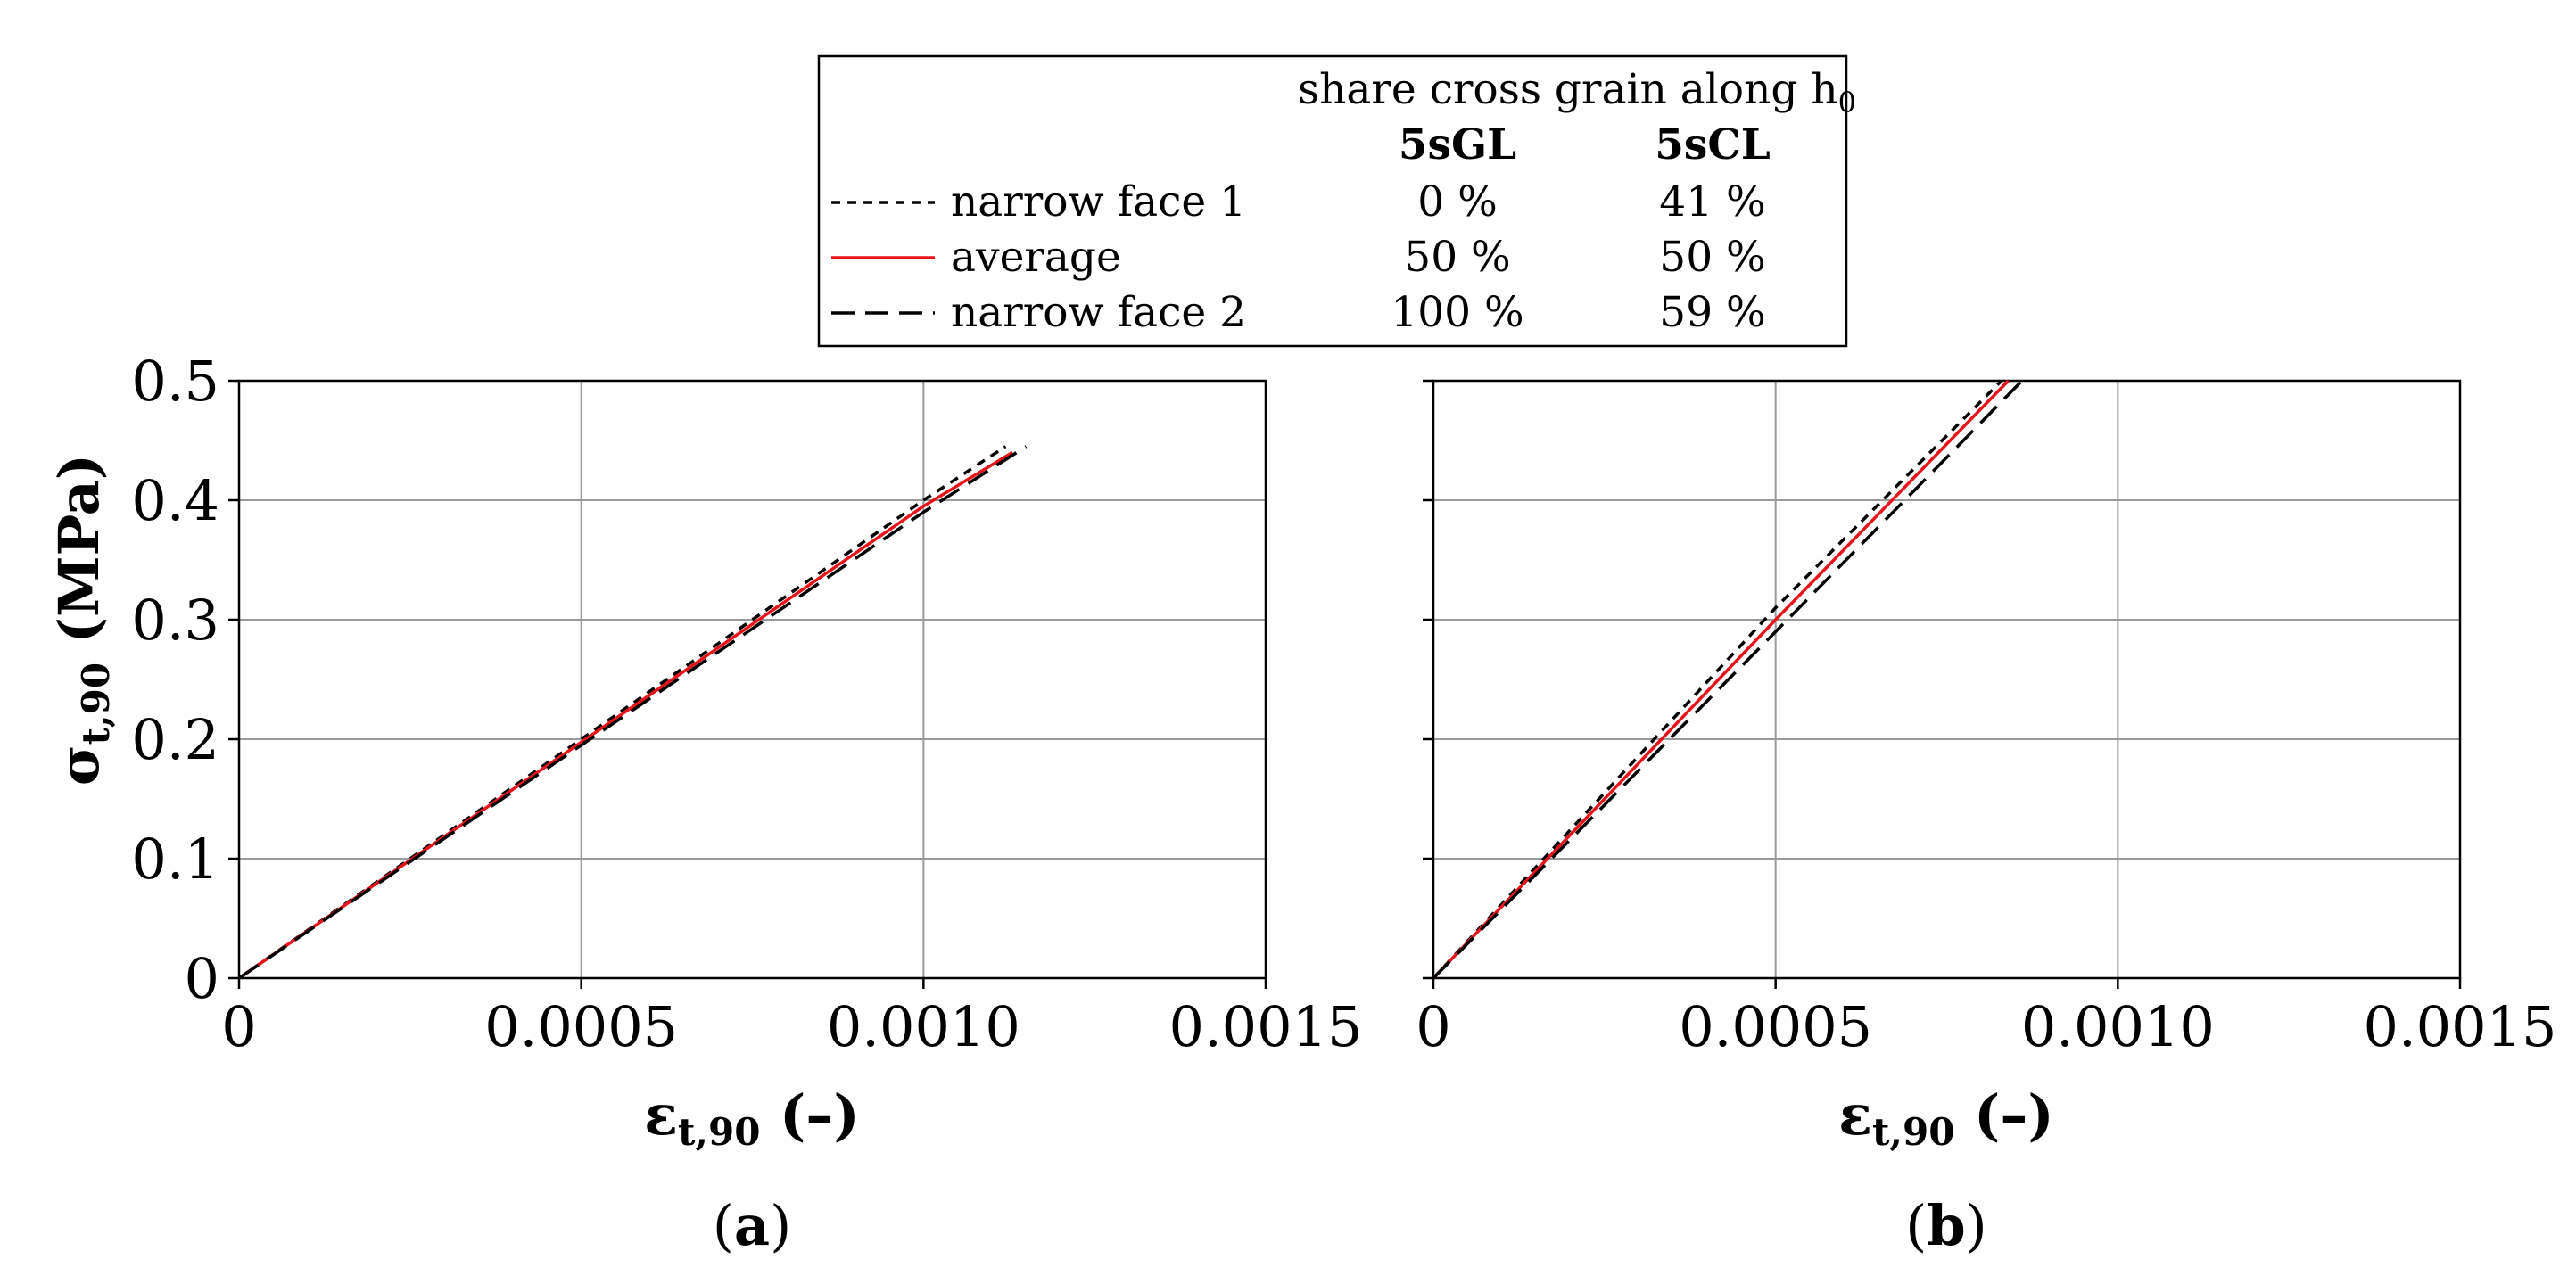 The image size is (2576, 1284). I want to click on y-tick-label: 0.3, so click(175, 620).